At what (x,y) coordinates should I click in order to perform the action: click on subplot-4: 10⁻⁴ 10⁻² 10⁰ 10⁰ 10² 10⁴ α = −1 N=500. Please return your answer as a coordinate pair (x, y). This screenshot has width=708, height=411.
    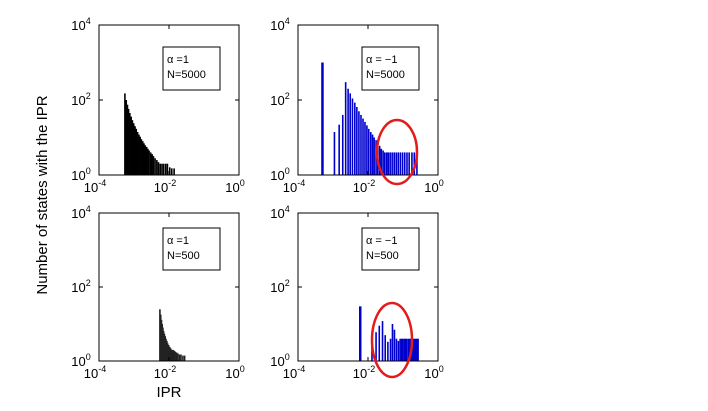
    Looking at the image, I should click on (356, 292).